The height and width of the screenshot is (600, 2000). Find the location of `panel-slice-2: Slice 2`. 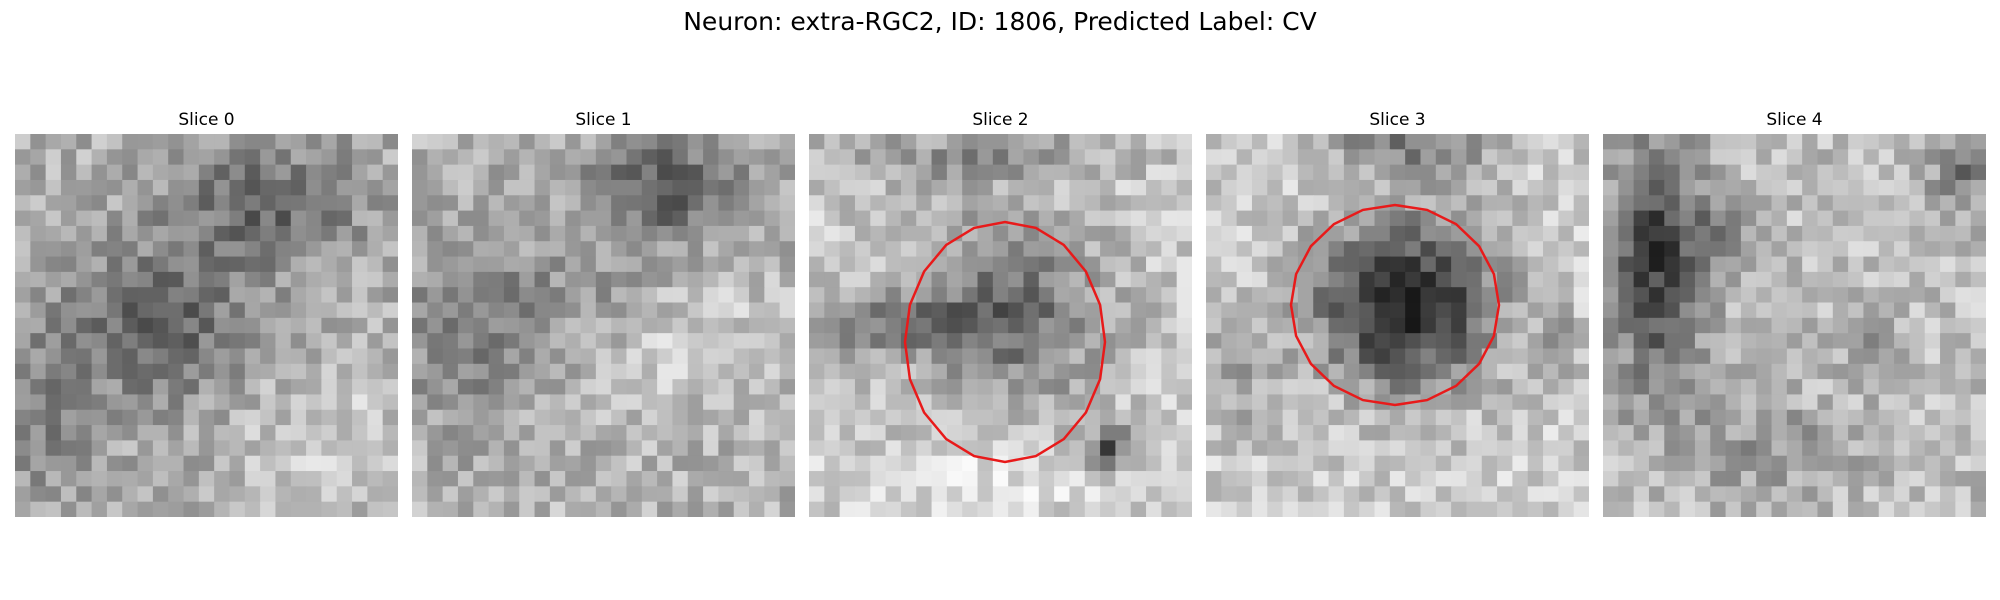

panel-slice-2: Slice 2 is located at coordinates (1000, 312).